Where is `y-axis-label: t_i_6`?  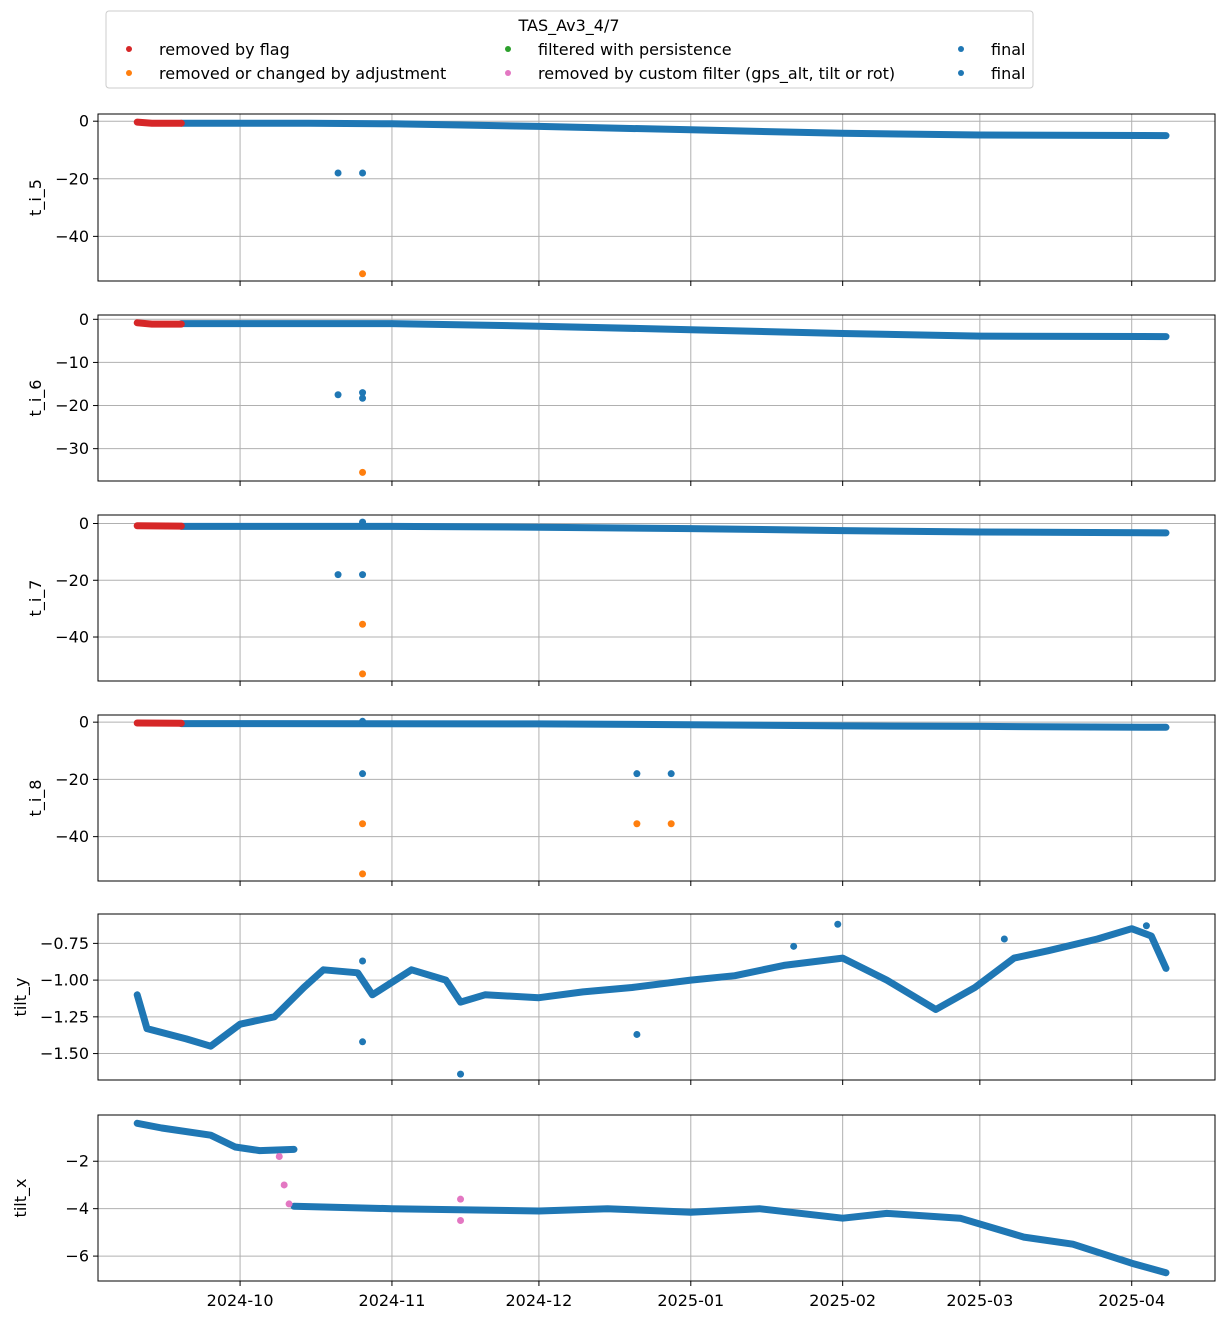 y-axis-label: t_i_6 is located at coordinates (36, 398).